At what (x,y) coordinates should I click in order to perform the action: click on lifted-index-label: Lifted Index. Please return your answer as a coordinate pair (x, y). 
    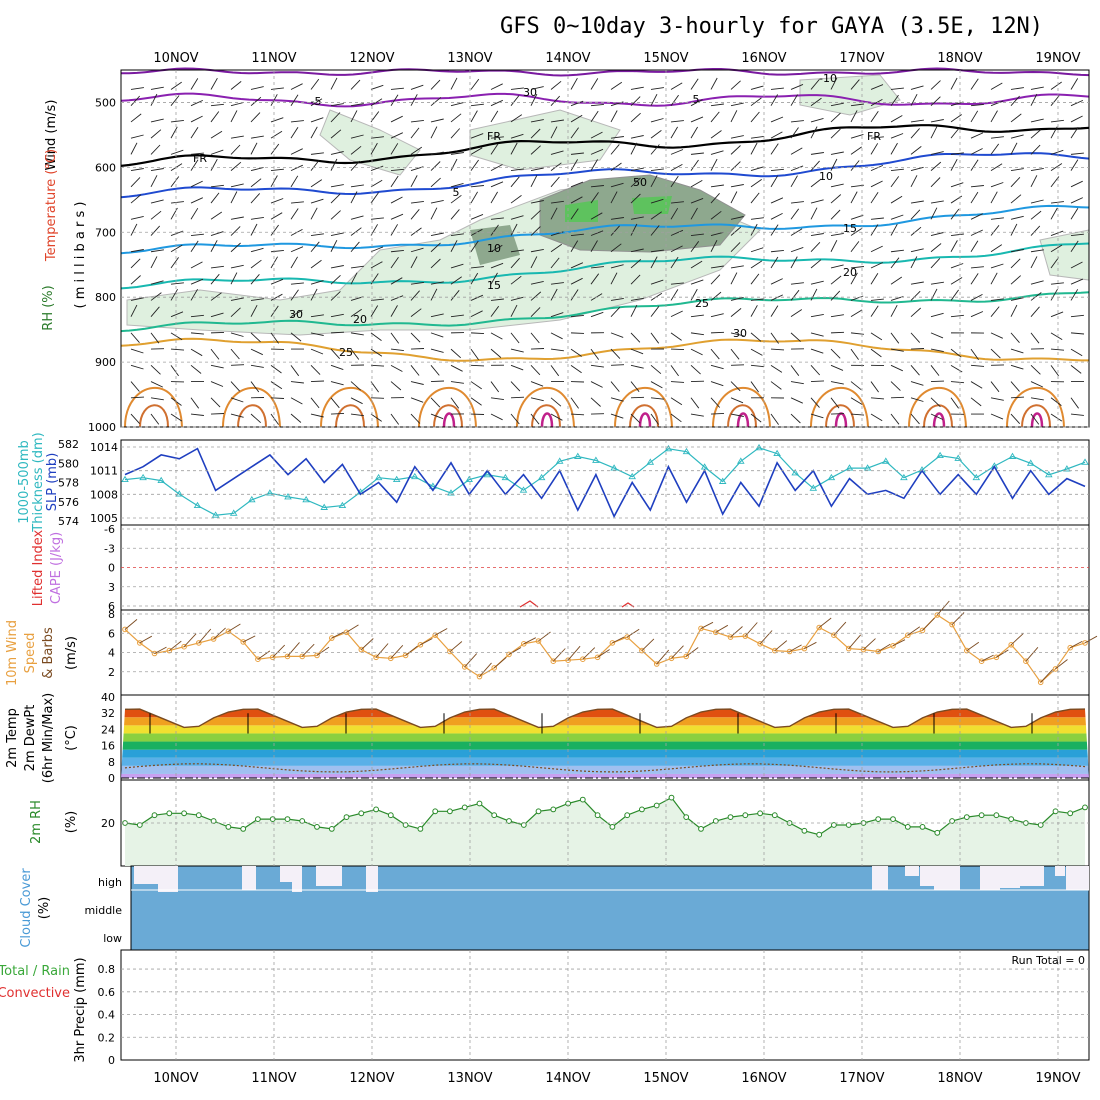
    Looking at the image, I should click on (38, 567).